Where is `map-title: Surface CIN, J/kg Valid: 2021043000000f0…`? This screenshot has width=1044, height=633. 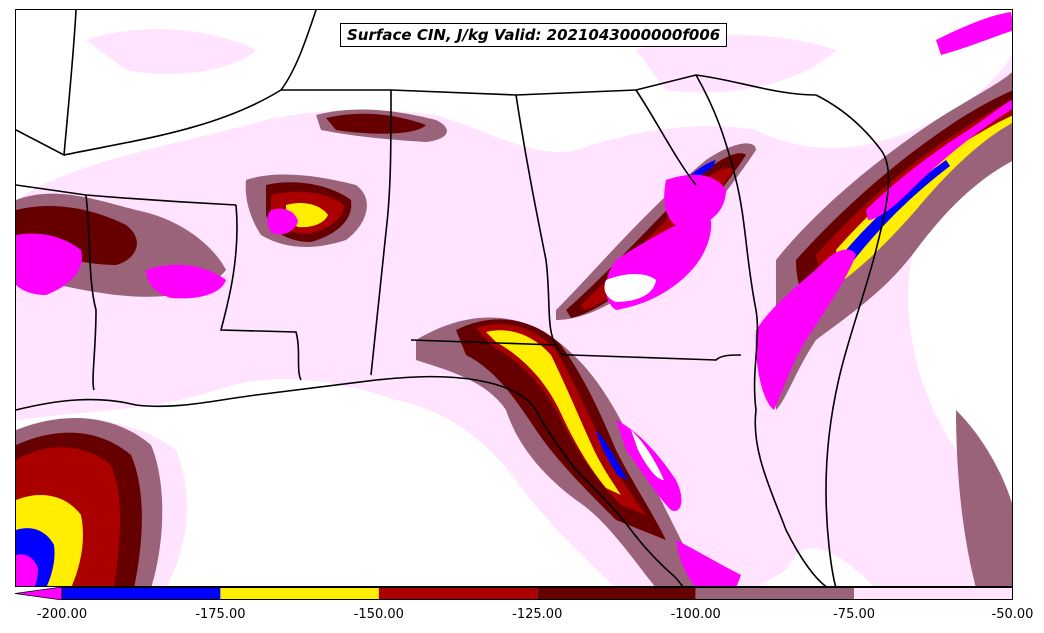 map-title: Surface CIN, J/kg Valid: 2021043000000f0… is located at coordinates (534, 35).